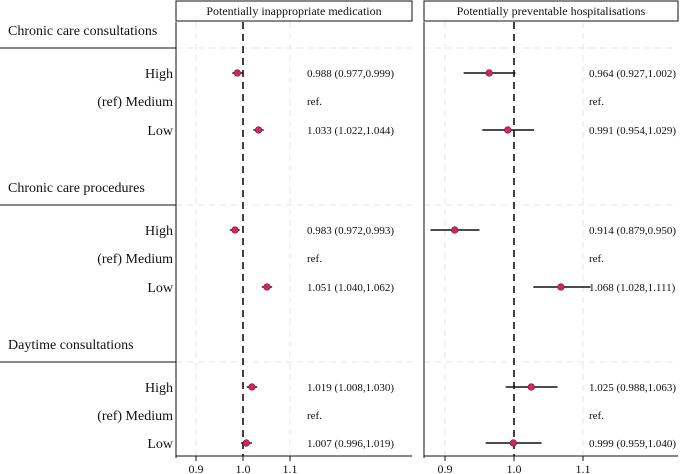 The width and height of the screenshot is (685, 474). What do you see at coordinates (632, 231) in the screenshot?
I see `estimate-text: 0.914 (0.879,0.950)` at bounding box center [632, 231].